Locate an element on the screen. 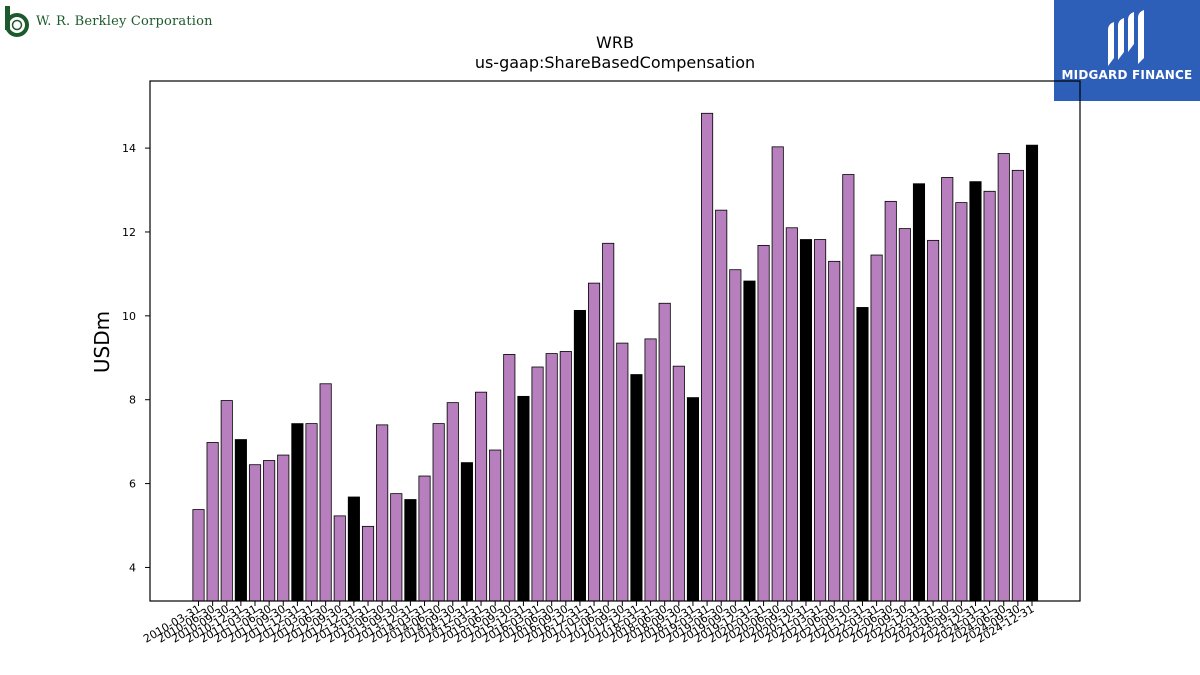 Image resolution: width=1200 pixels, height=675 pixels. brand-logo: MIDGARD FINANCE is located at coordinates (1127, 50).